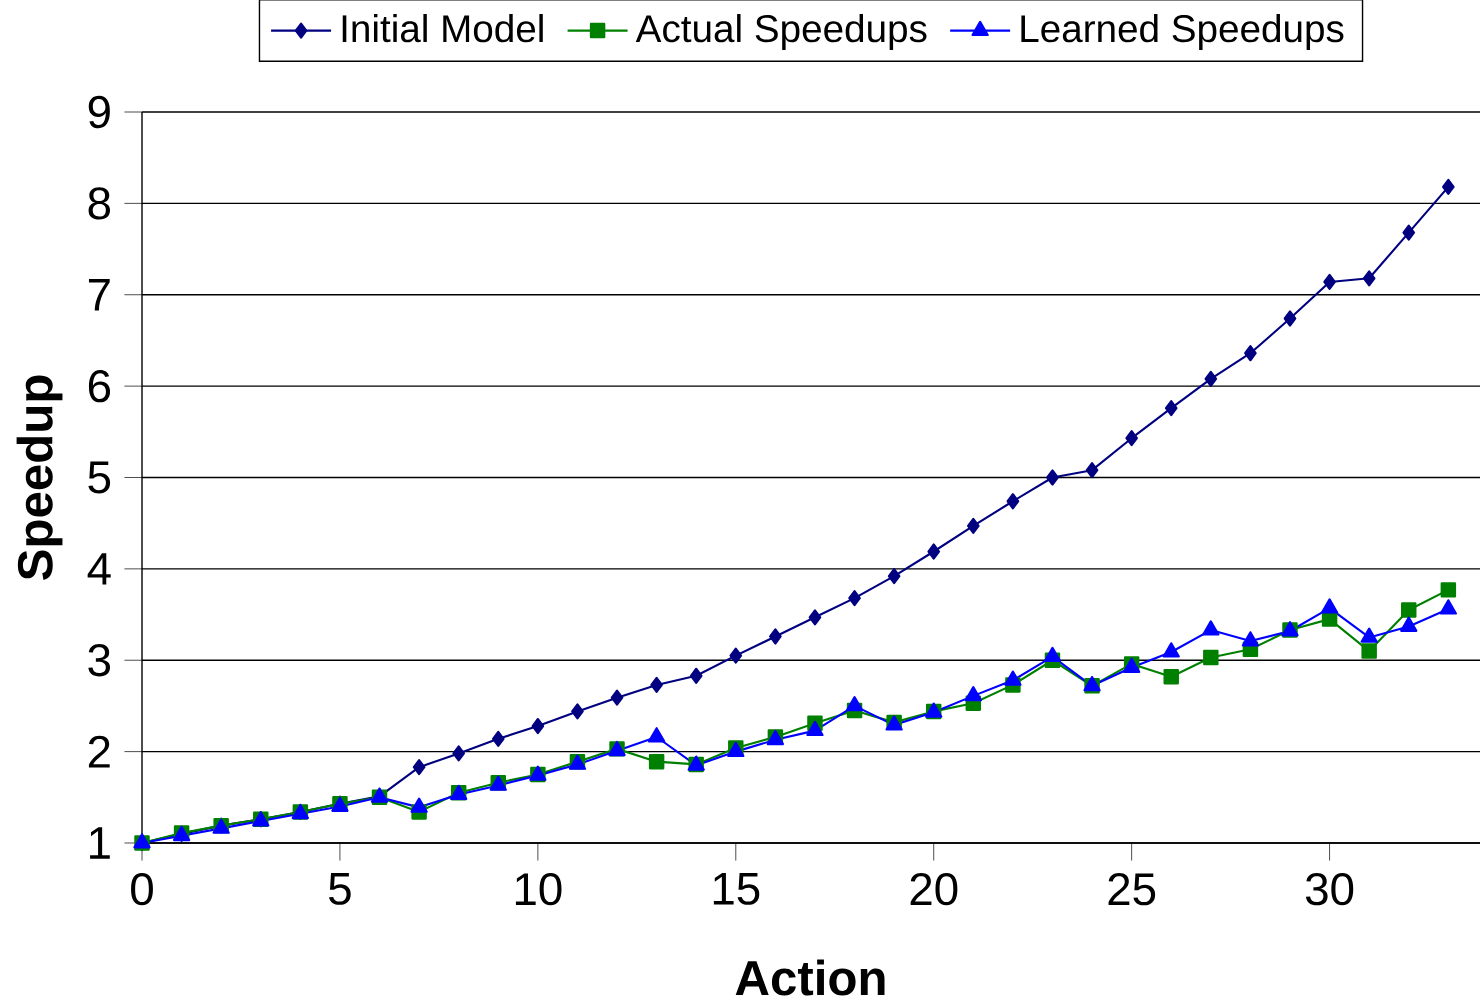  What do you see at coordinates (810, 977) in the screenshot?
I see `x-axis-title: Action` at bounding box center [810, 977].